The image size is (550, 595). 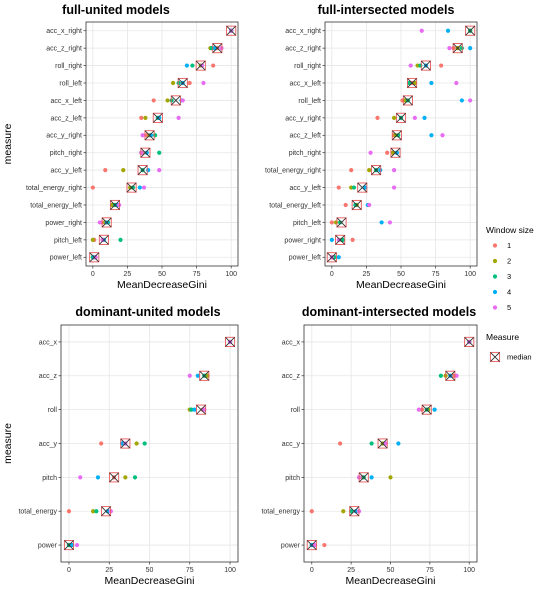 I want to click on y-tick-label: total_energy_left, so click(x=56, y=205).